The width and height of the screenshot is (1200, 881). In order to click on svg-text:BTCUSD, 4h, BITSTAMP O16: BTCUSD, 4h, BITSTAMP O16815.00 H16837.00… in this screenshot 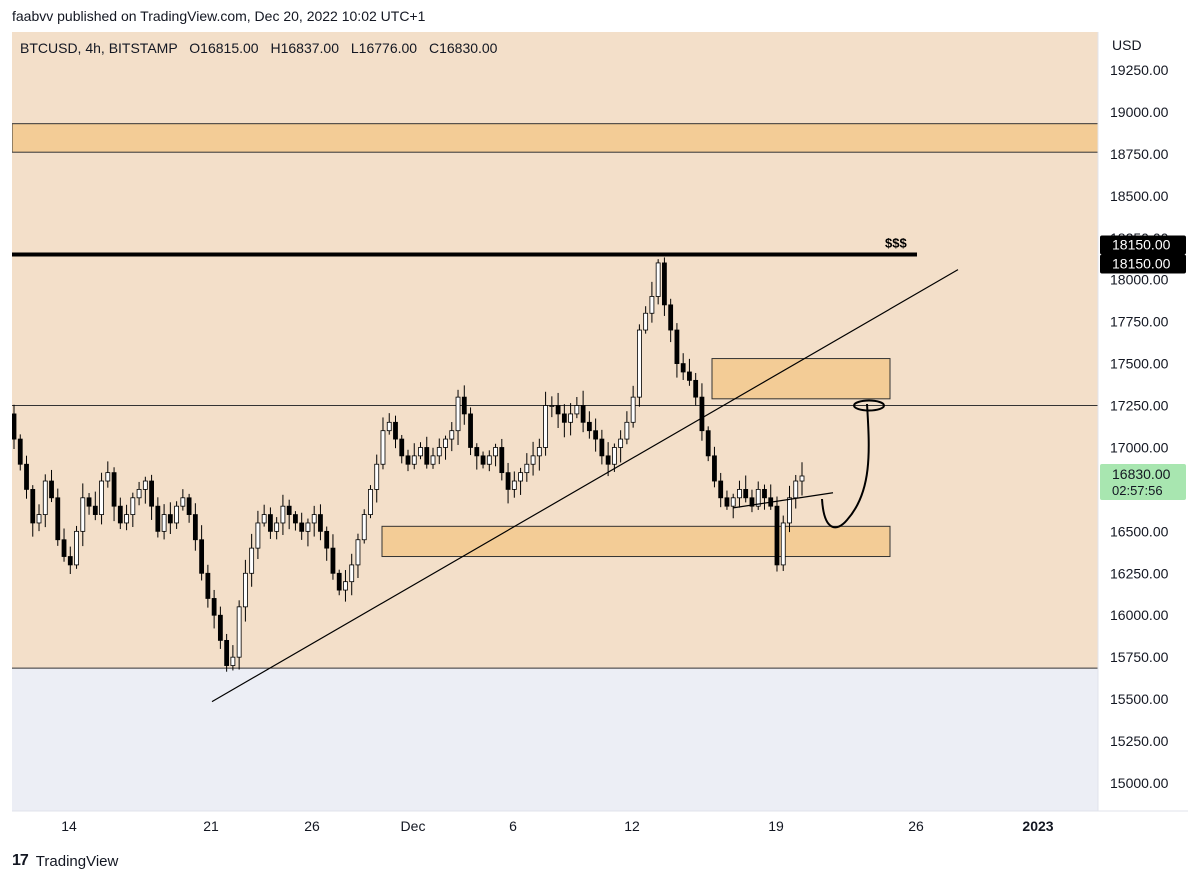, I will do `click(259, 48)`.